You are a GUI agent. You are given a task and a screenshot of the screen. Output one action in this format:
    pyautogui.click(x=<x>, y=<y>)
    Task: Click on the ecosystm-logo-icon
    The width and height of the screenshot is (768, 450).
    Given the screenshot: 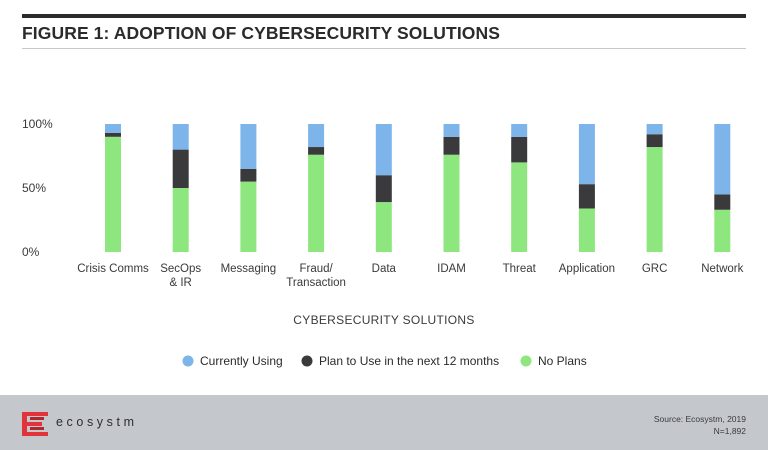 What is the action you would take?
    pyautogui.click(x=35, y=424)
    